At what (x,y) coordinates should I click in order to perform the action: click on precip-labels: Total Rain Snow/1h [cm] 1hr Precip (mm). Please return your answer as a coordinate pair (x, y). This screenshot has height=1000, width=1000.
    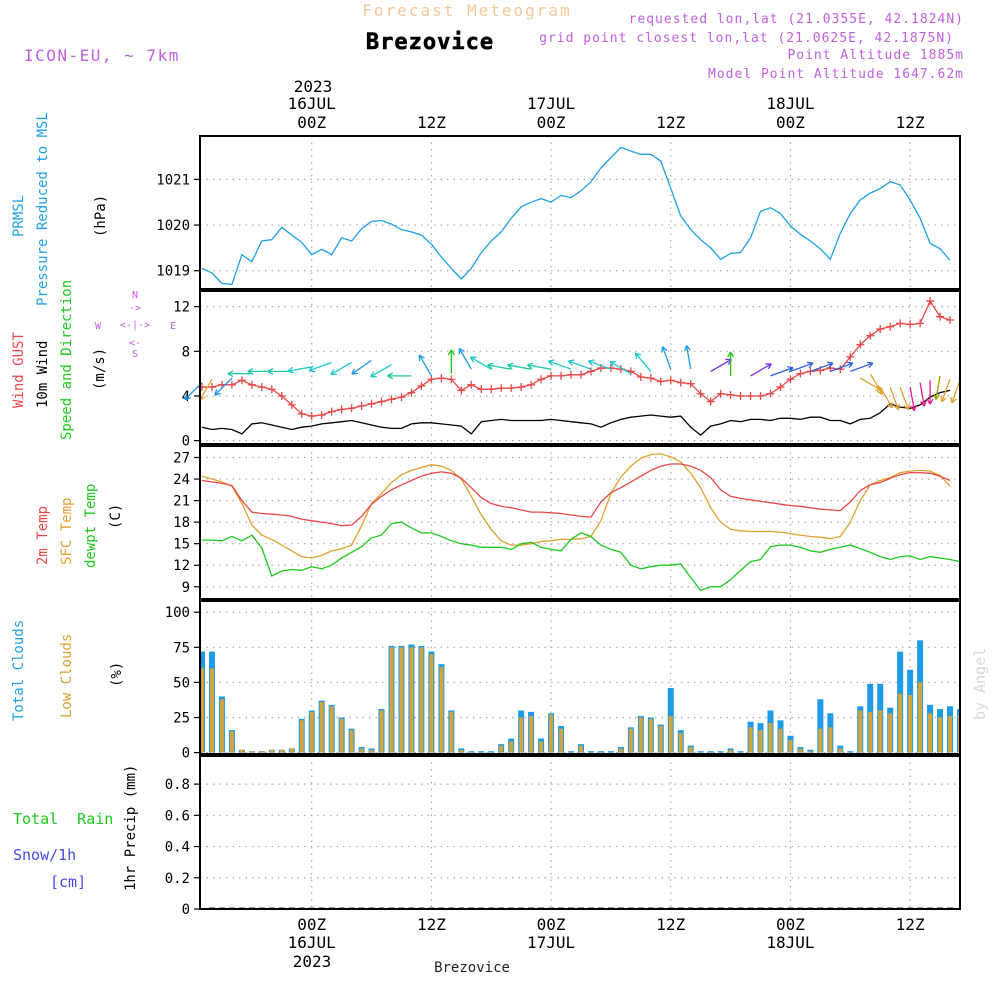
    Looking at the image, I should click on (76, 828).